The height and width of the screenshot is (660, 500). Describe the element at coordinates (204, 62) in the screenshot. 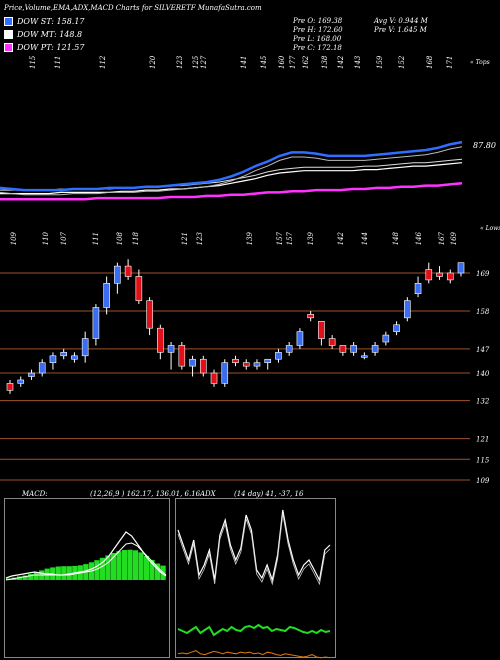

I see `top-label: 127` at that location.